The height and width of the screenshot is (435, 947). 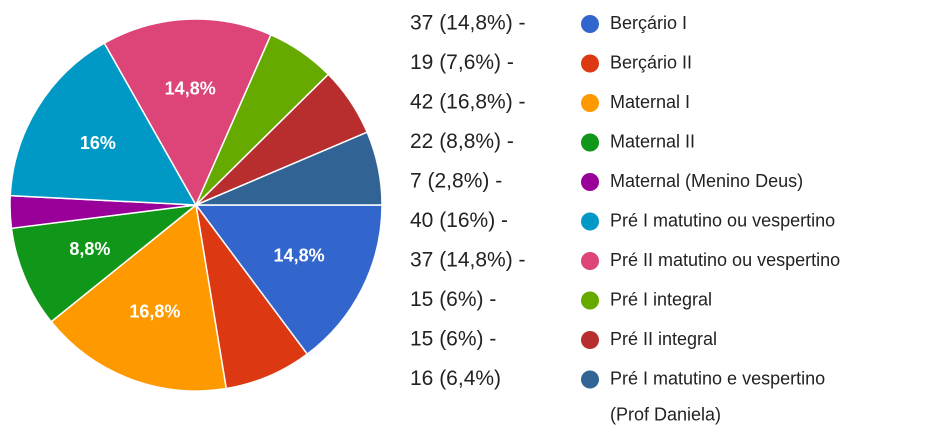 What do you see at coordinates (706, 181) in the screenshot?
I see `legend-label: Maternal (Menino Deus)` at bounding box center [706, 181].